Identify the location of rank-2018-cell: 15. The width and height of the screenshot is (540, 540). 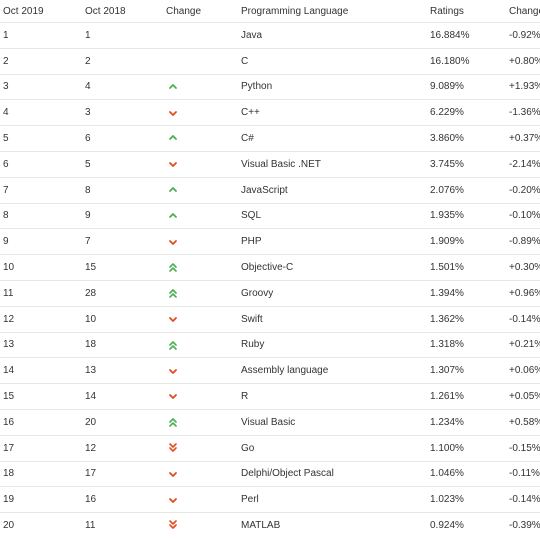
(91, 267).